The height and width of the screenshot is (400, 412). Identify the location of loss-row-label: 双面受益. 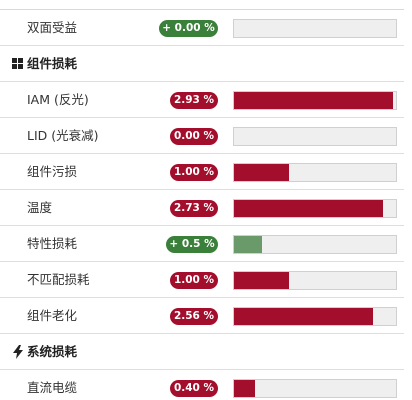
(52, 27).